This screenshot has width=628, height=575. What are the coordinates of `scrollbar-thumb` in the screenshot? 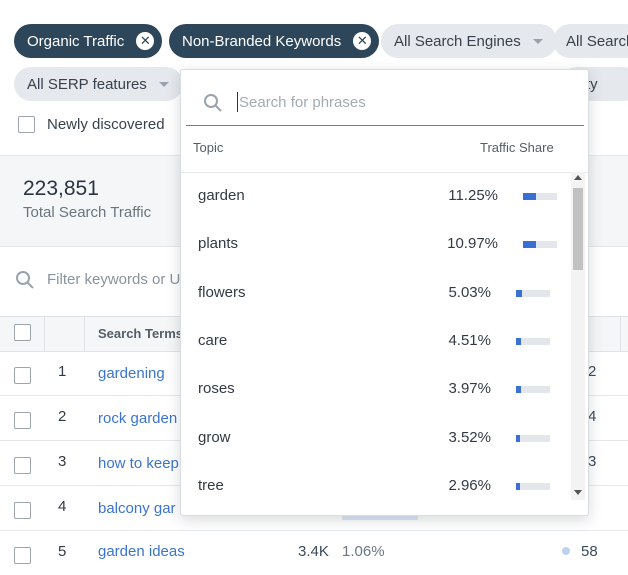 It's located at (578, 229).